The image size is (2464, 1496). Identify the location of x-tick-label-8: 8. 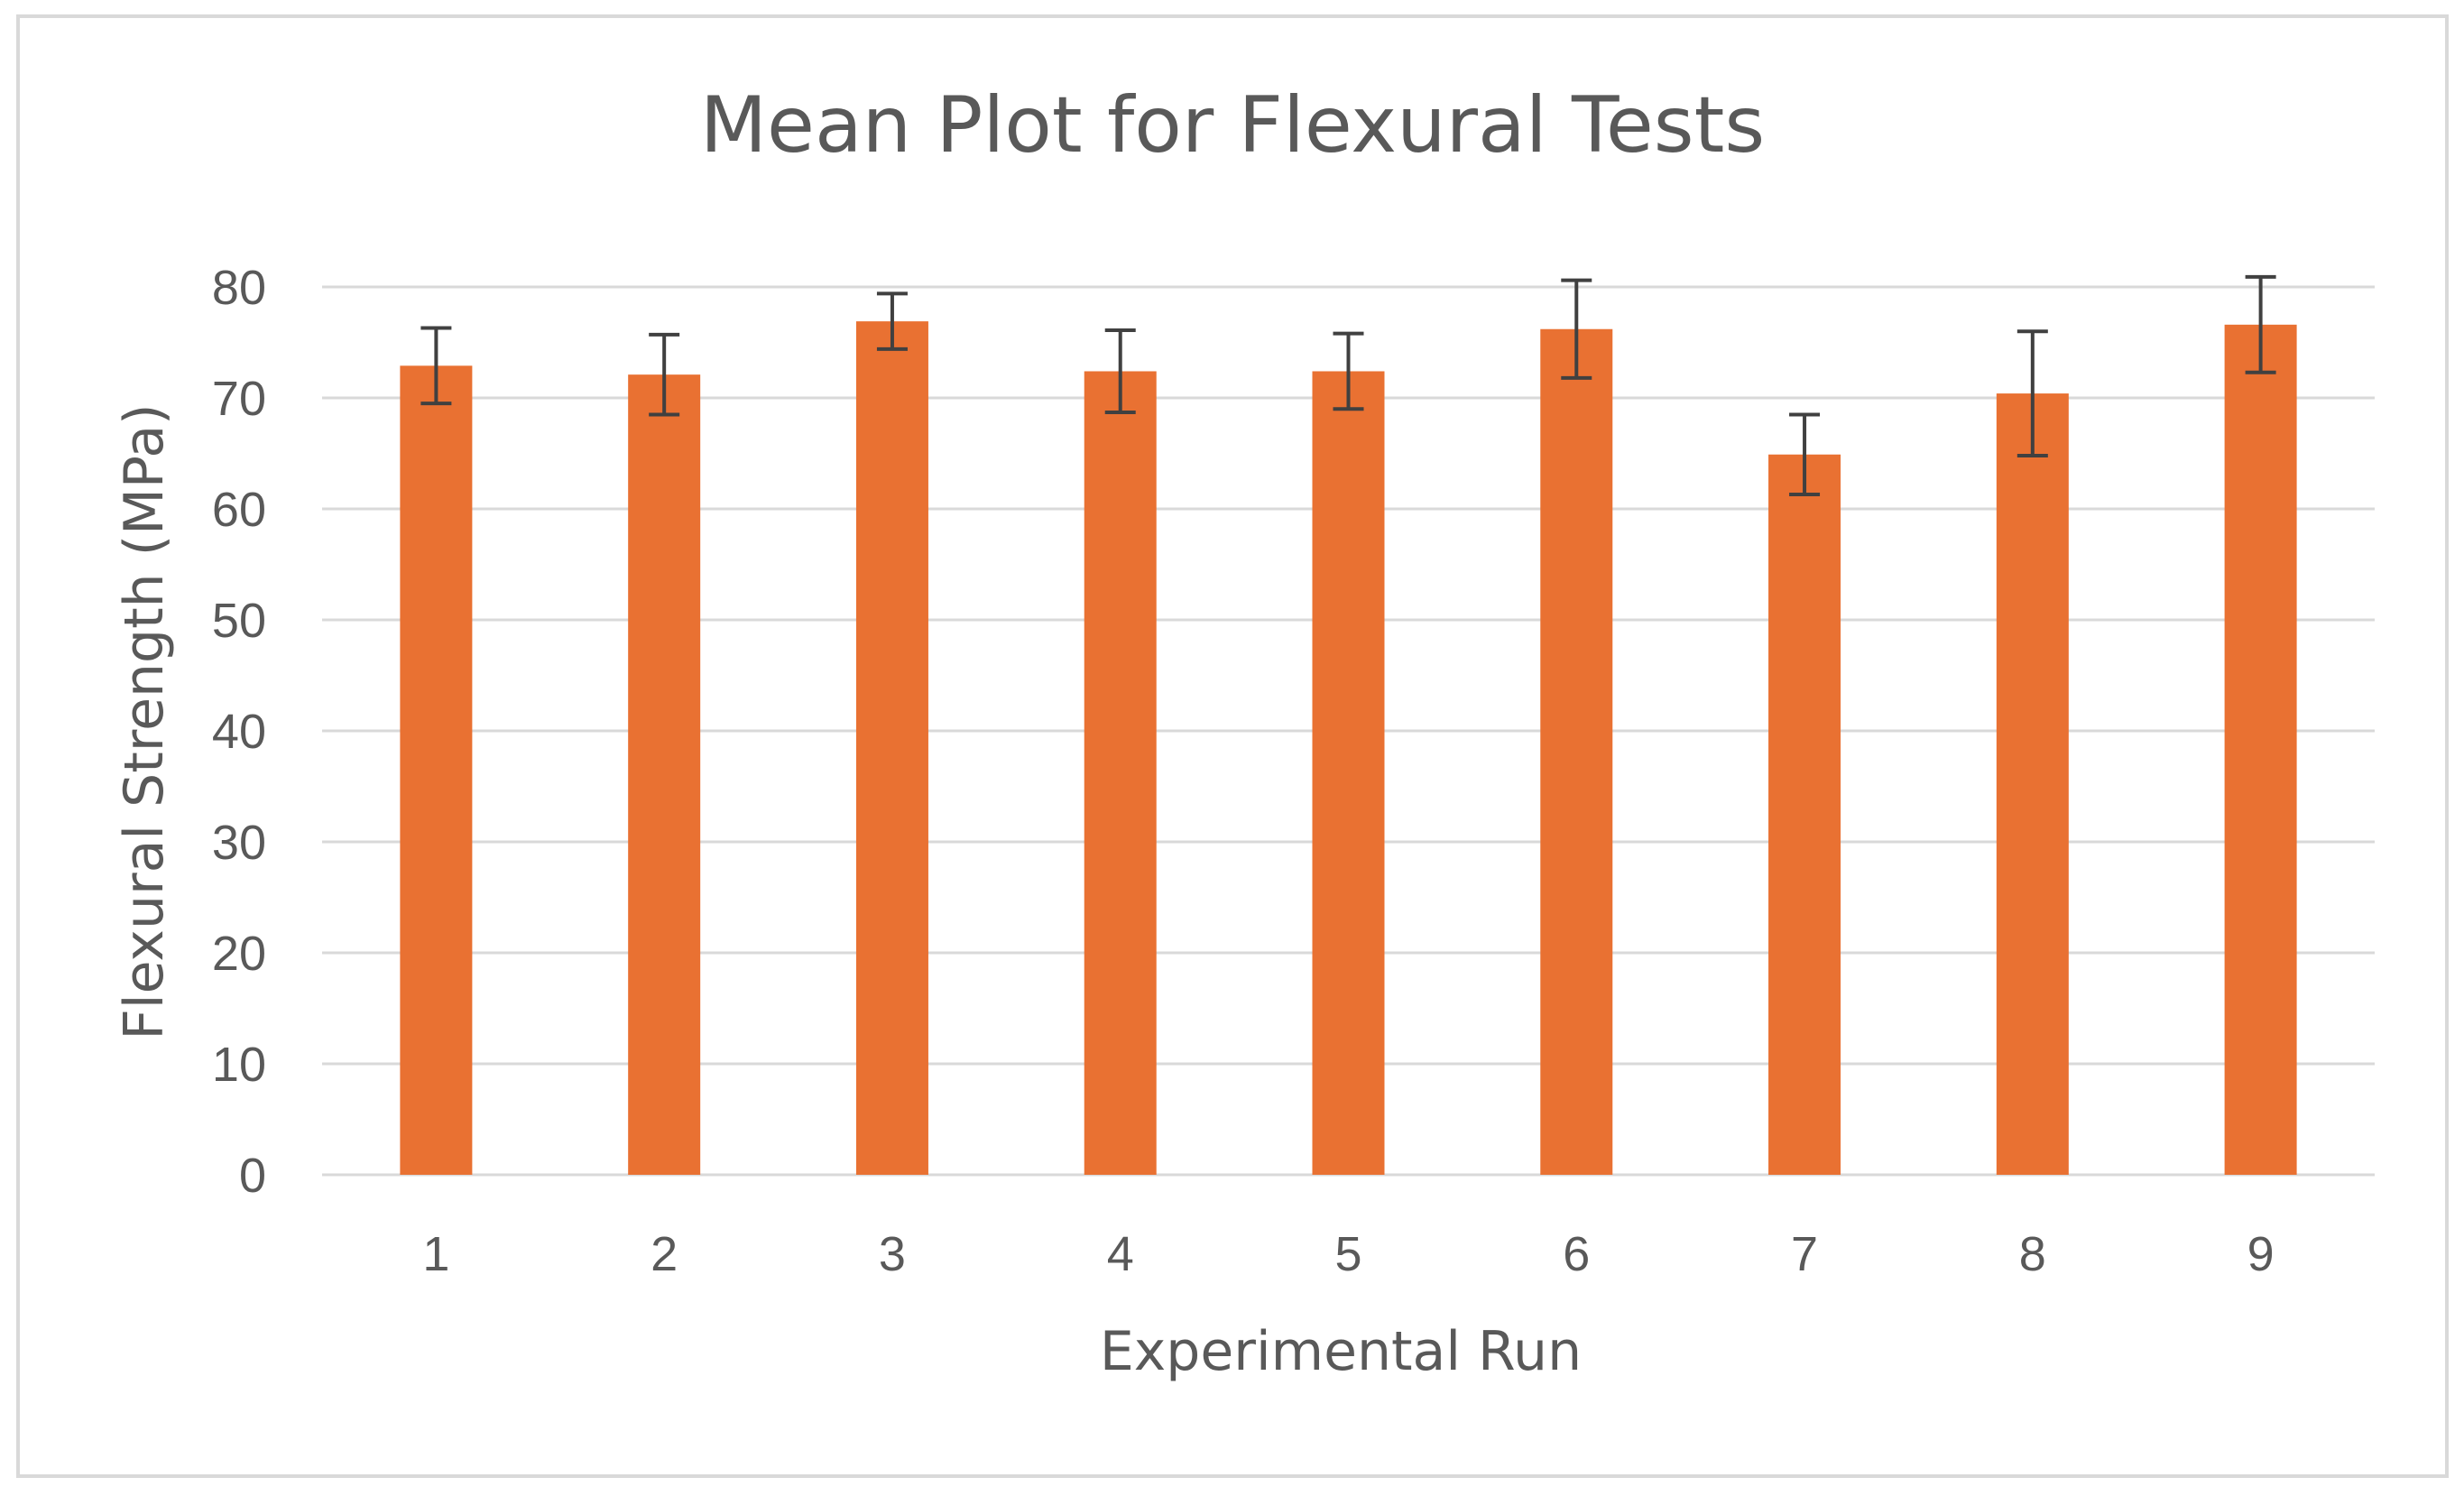
(2032, 1254).